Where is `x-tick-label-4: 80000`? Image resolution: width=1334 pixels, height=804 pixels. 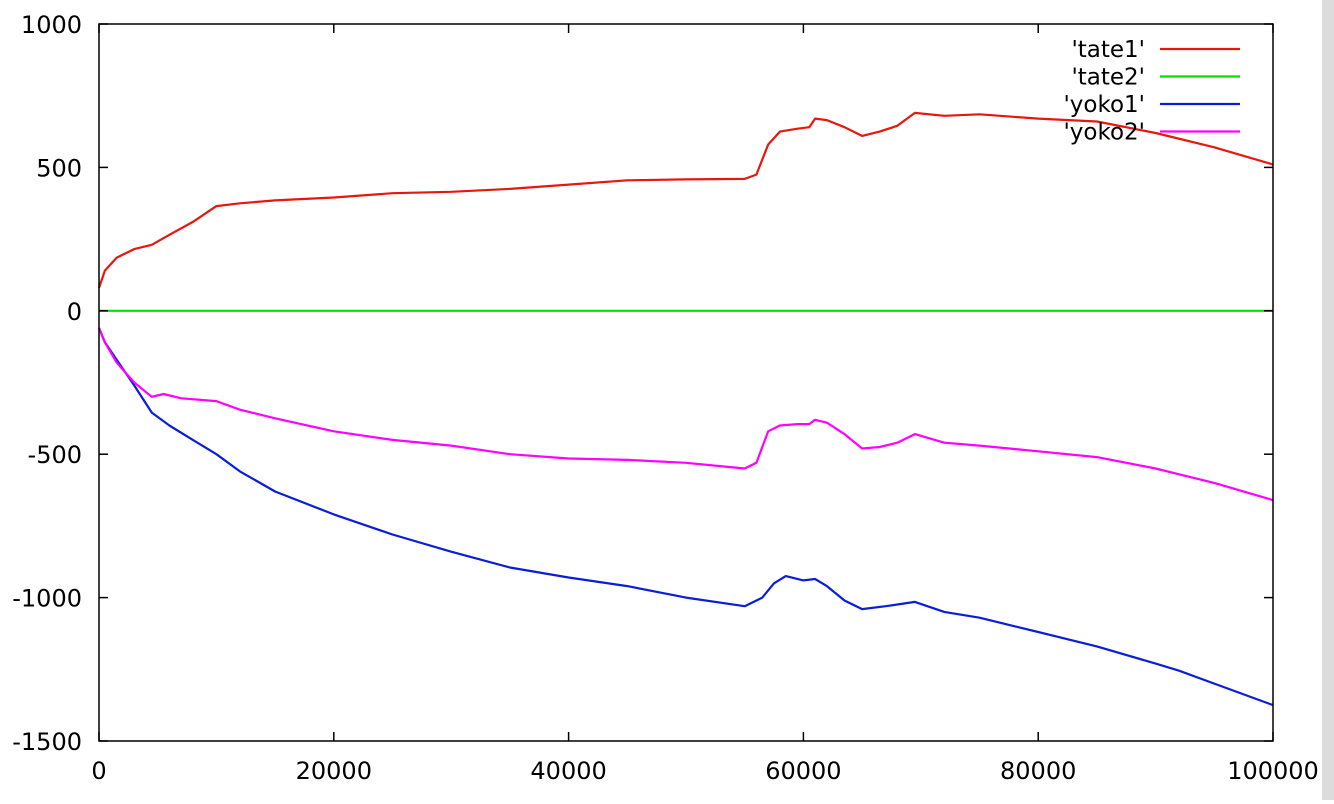 x-tick-label-4: 80000 is located at coordinates (1038, 771).